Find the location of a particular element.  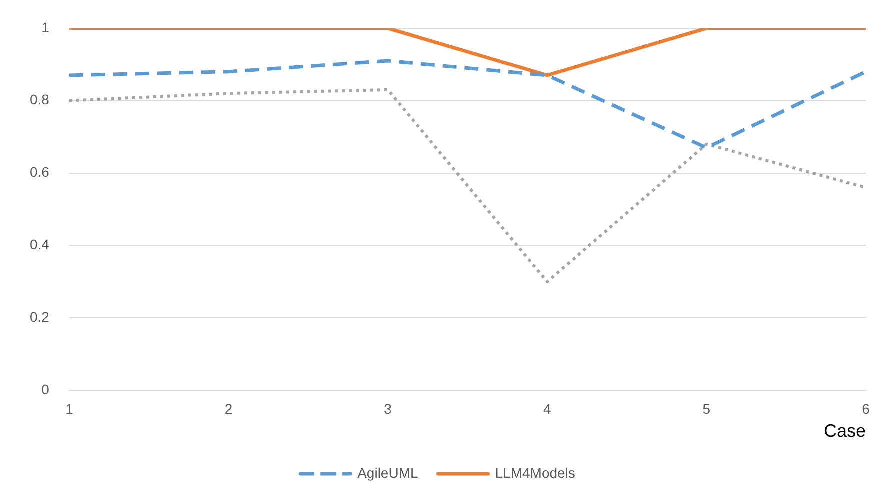

x-tick-label: 6 is located at coordinates (866, 408).